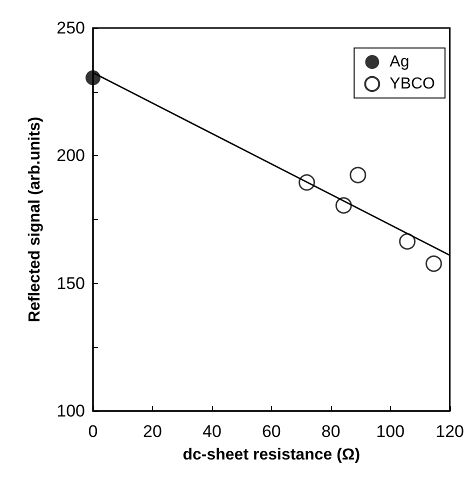 The height and width of the screenshot is (477, 475). What do you see at coordinates (390, 431) in the screenshot?
I see `x-tick-label: 100` at bounding box center [390, 431].